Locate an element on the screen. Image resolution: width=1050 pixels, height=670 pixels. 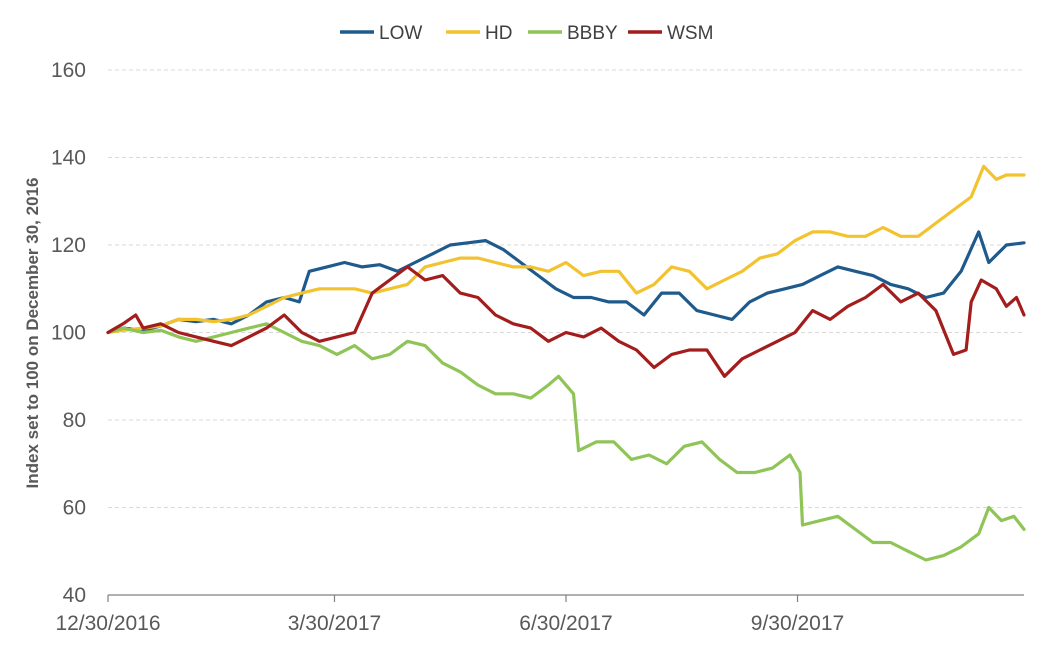
legend-item-low: LOW is located at coordinates (381, 33).